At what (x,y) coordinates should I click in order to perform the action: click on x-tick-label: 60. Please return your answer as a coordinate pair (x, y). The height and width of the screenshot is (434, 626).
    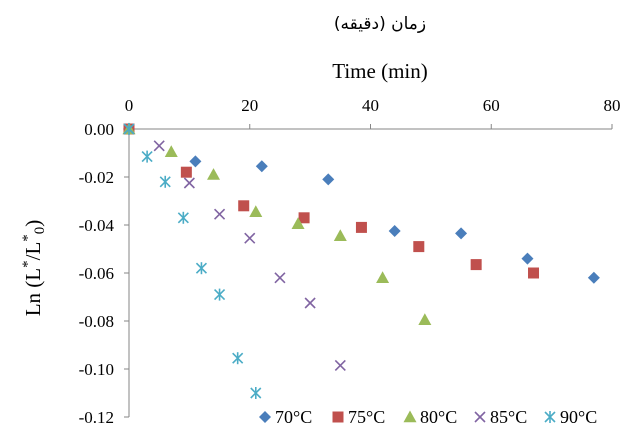
    Looking at the image, I should click on (491, 105).